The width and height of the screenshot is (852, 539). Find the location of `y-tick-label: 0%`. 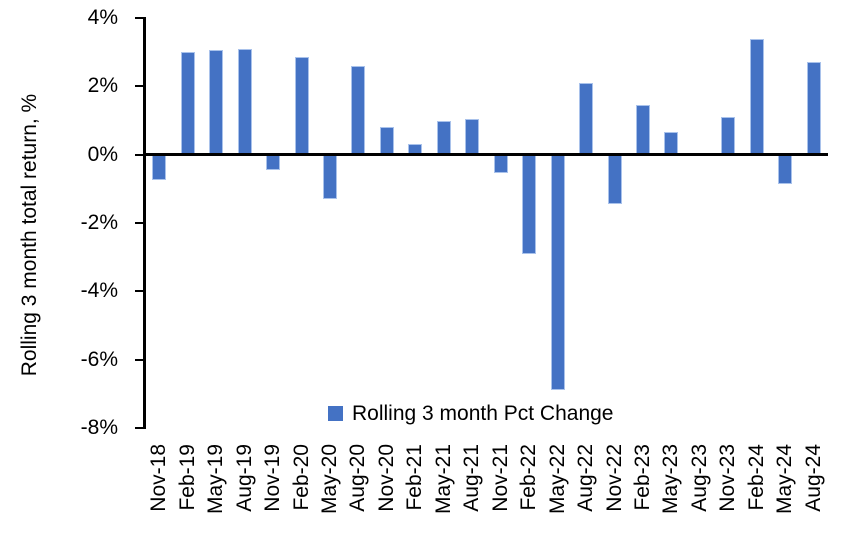

y-tick-label: 0% is located at coordinates (102, 154).